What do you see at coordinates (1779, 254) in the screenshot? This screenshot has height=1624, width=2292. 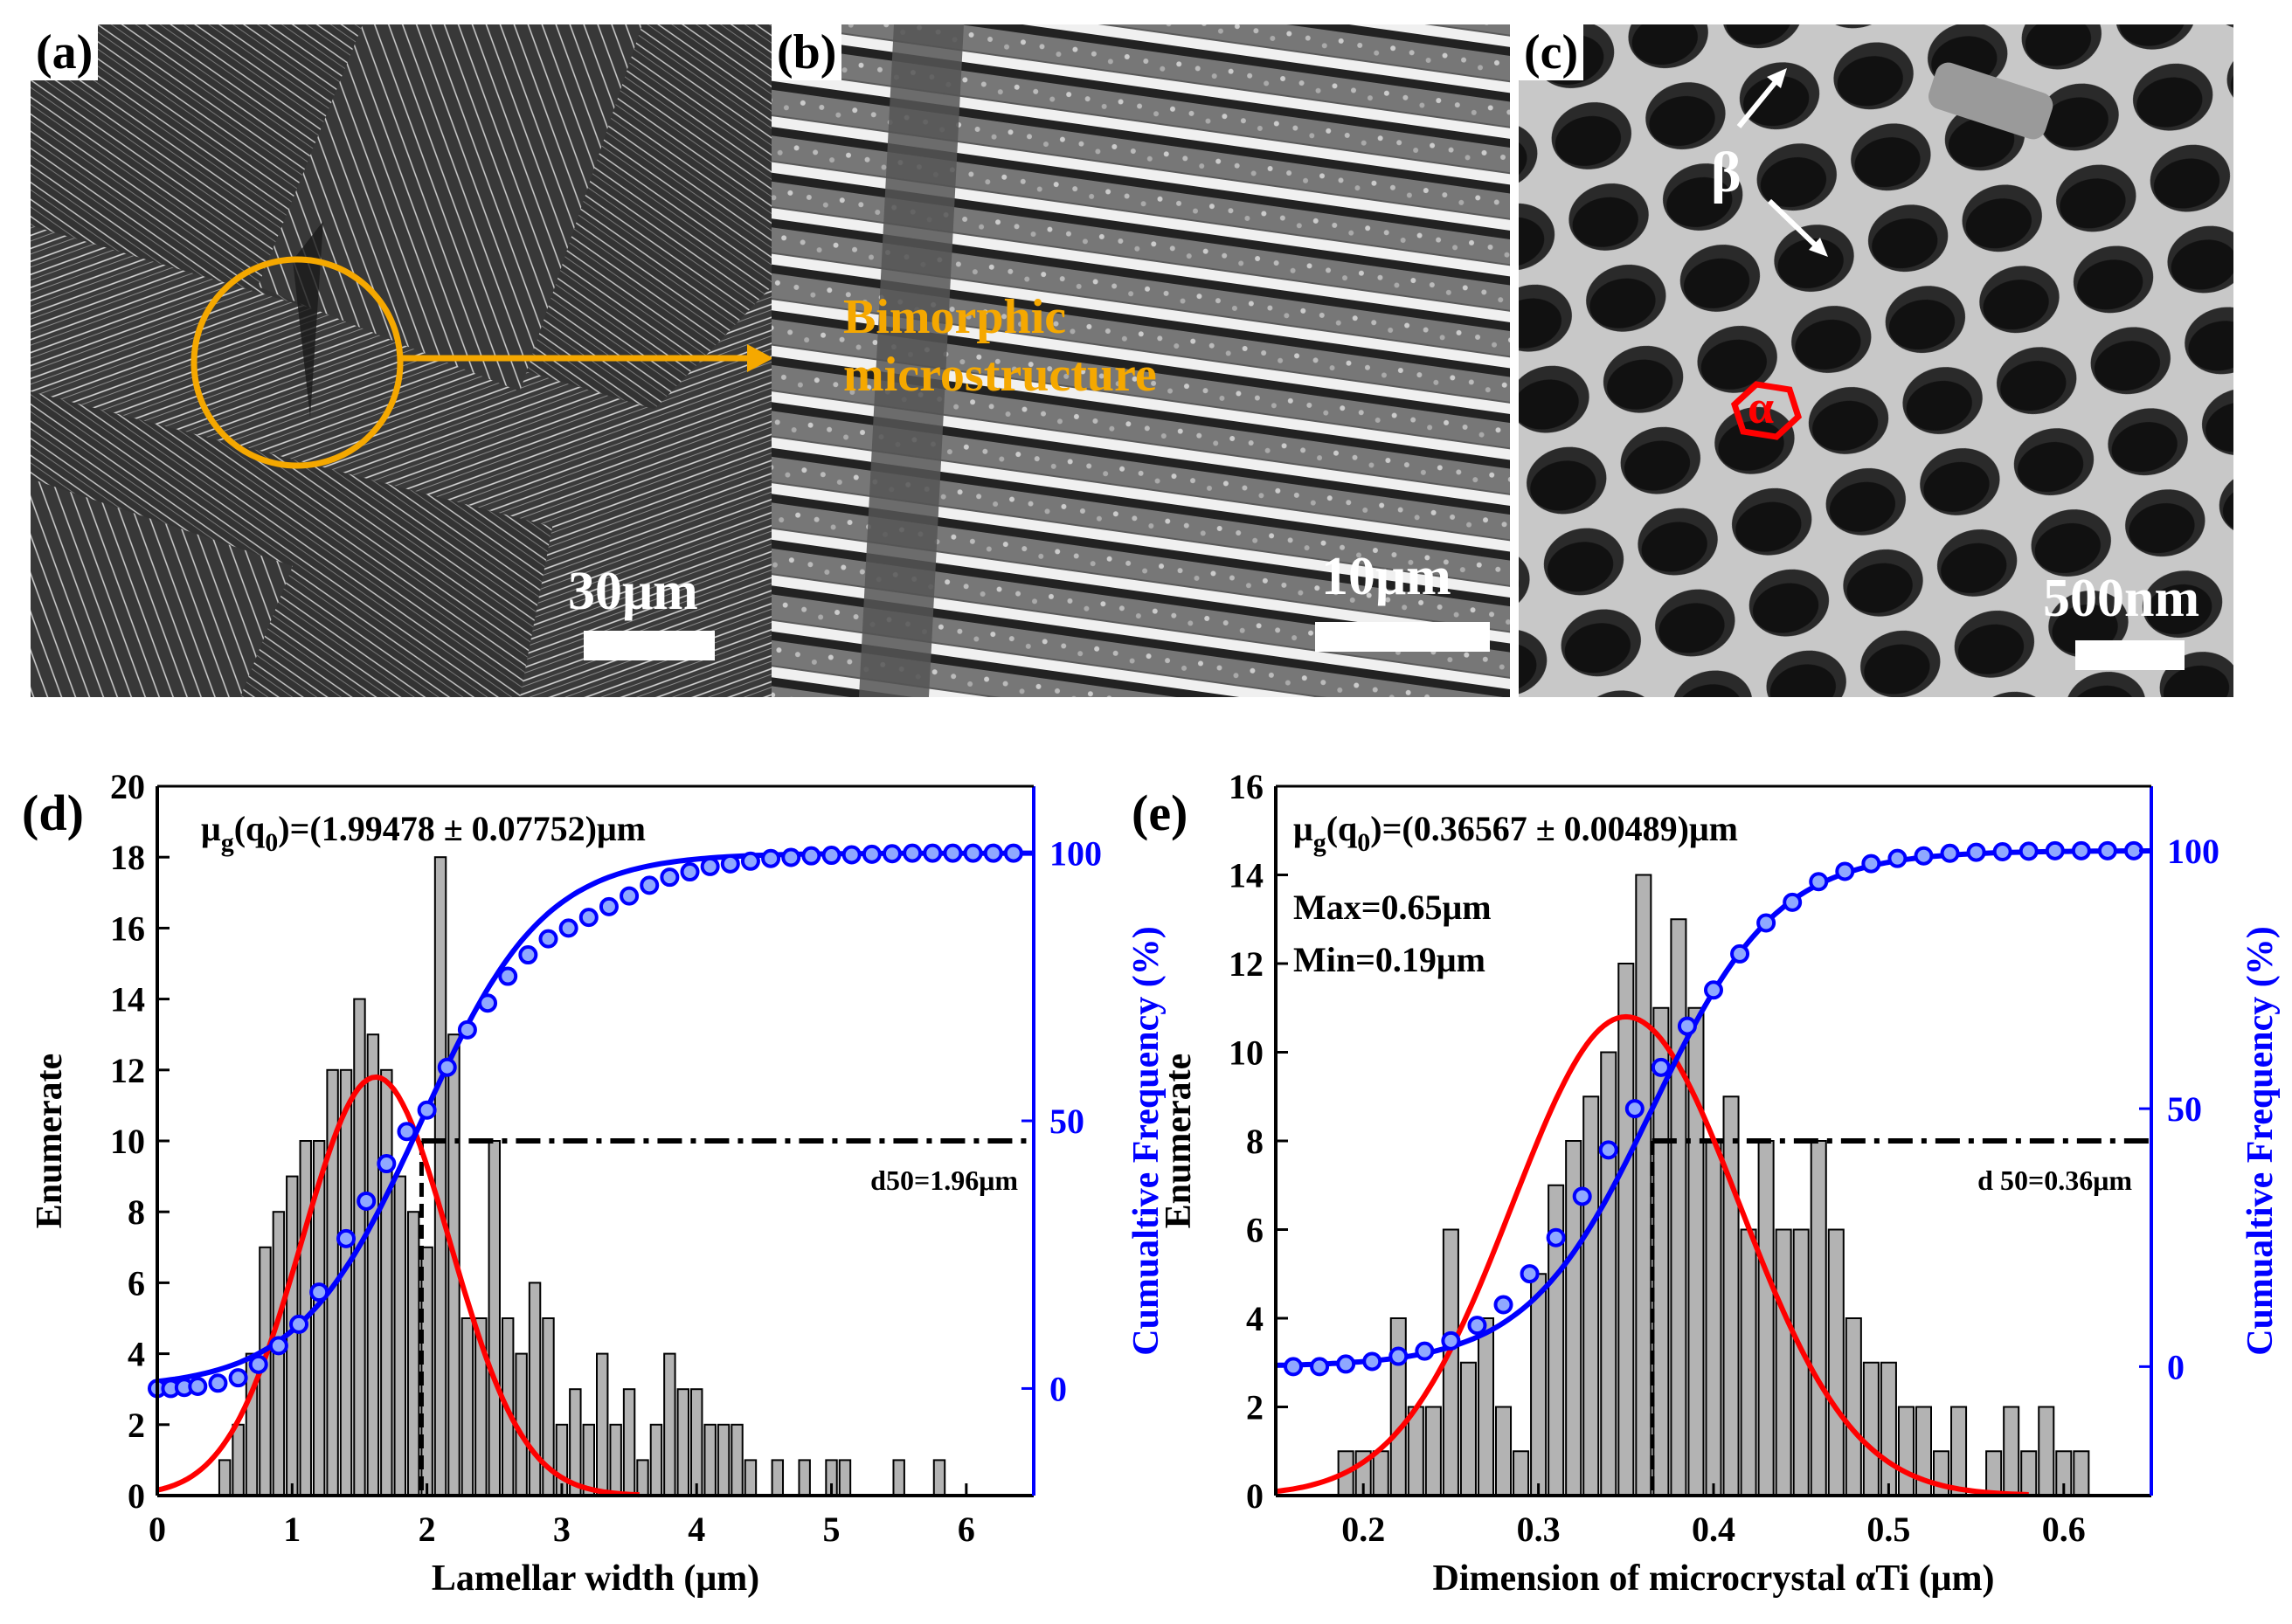 I see `phase-annotations` at bounding box center [1779, 254].